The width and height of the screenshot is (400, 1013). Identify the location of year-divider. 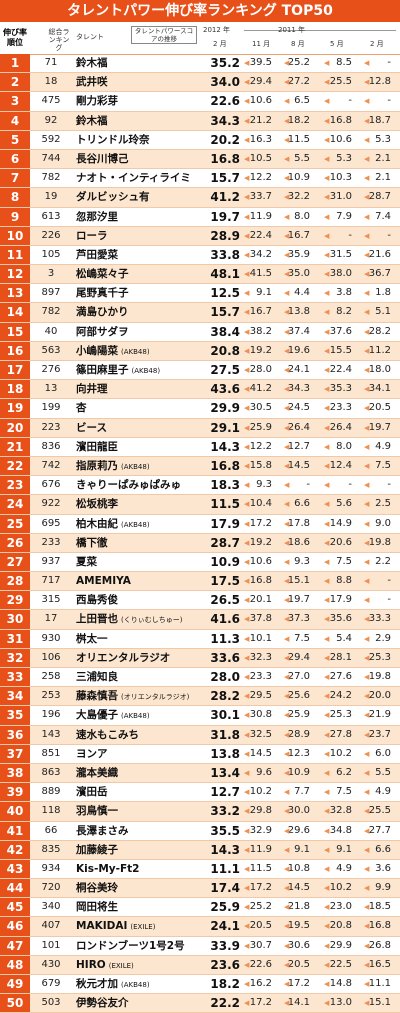
(320, 30).